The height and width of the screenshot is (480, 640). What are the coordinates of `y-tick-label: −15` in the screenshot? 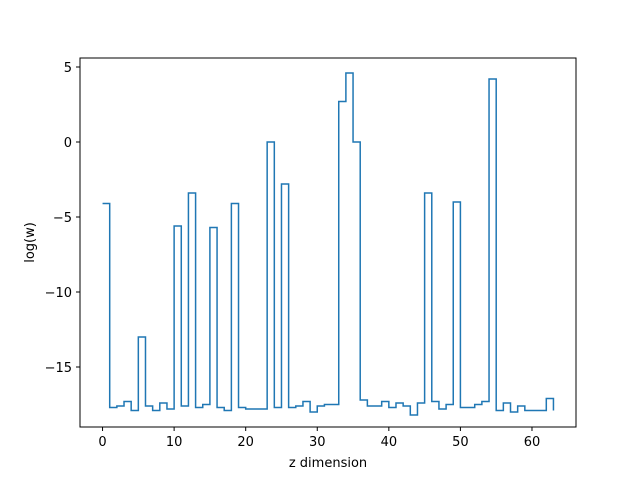 It's located at (58, 368).